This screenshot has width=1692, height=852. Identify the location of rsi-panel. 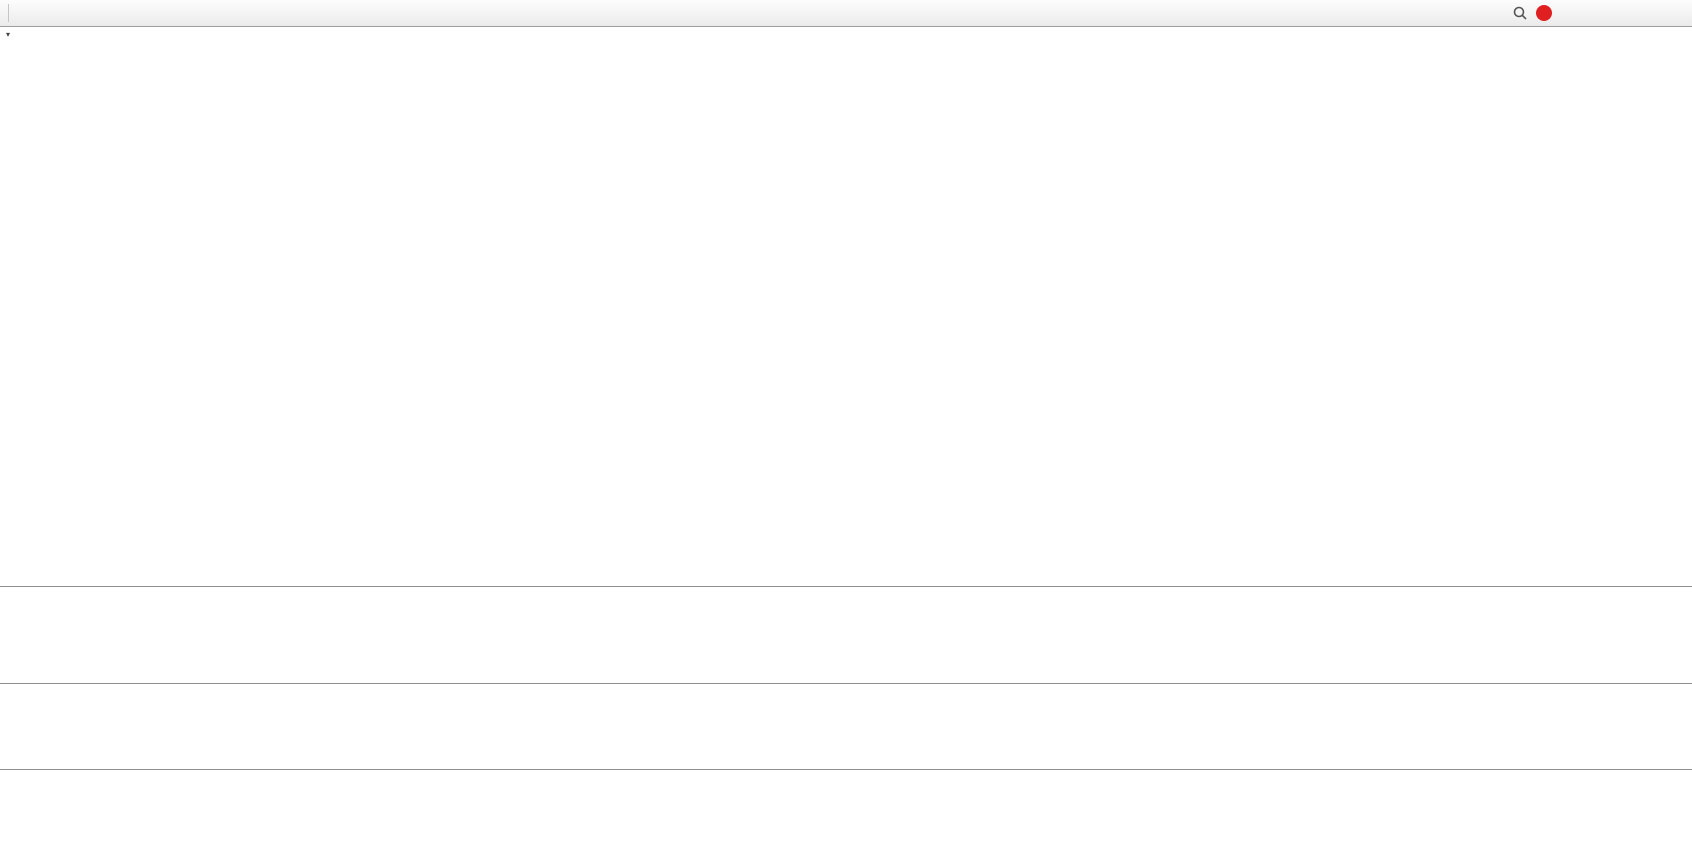
(846, 726).